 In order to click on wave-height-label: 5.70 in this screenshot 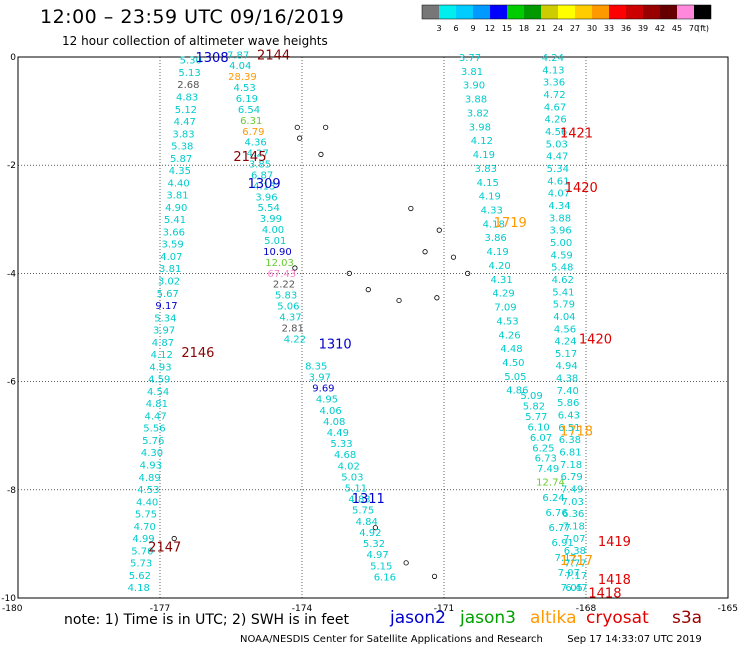, I will do `click(142, 551)`.